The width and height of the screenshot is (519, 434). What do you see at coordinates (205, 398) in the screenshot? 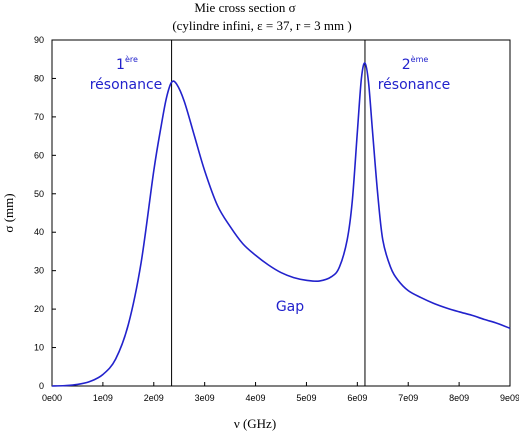
I see `x-tick-label: 3e09` at bounding box center [205, 398].